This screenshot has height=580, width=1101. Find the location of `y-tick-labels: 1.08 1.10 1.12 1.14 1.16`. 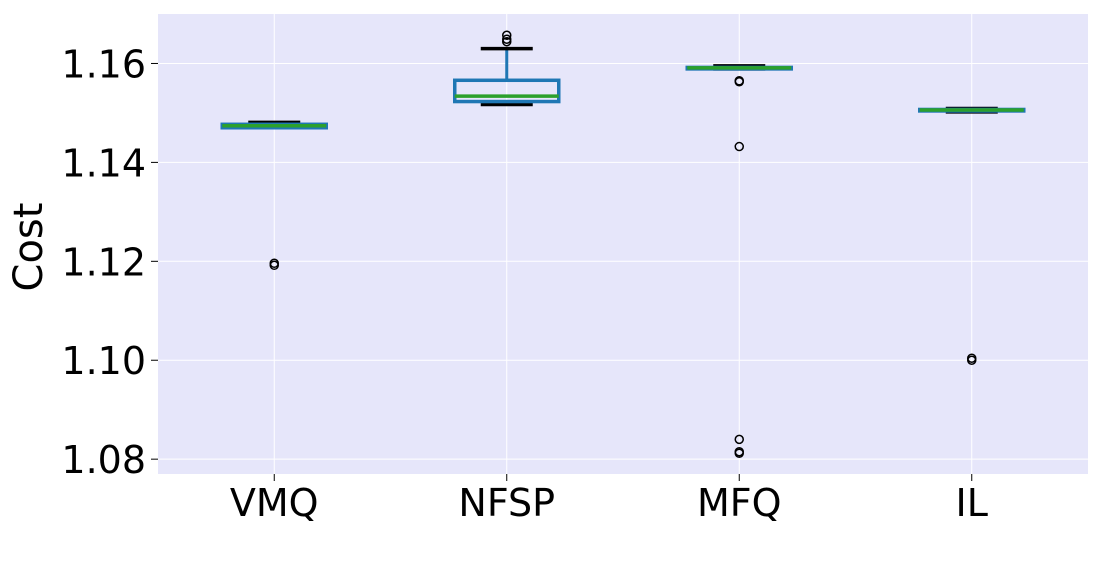

y-tick-labels: 1.08 1.10 1.12 1.14 1.16 is located at coordinates (109, 262).